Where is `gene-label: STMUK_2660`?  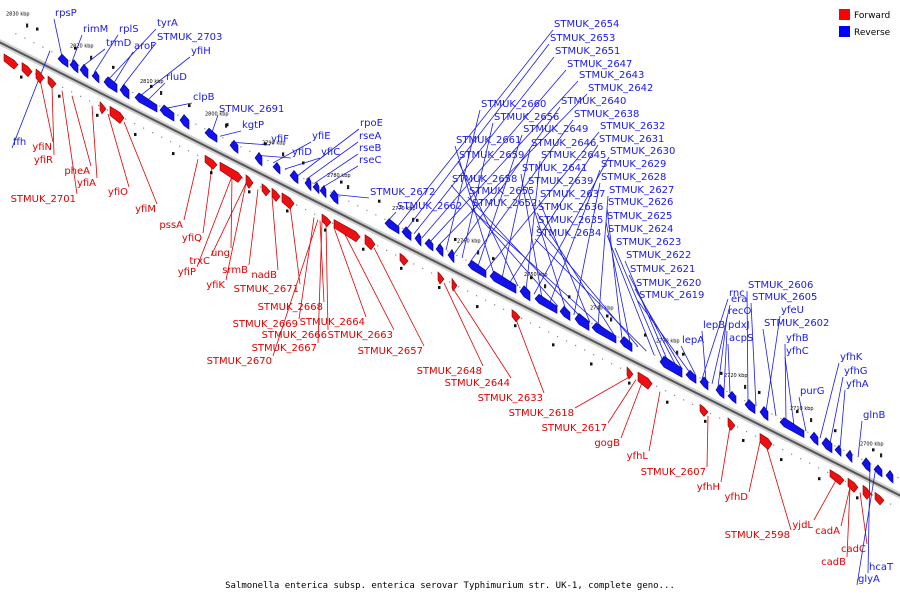
gene-label: STMUK_2660 is located at coordinates (513, 104).